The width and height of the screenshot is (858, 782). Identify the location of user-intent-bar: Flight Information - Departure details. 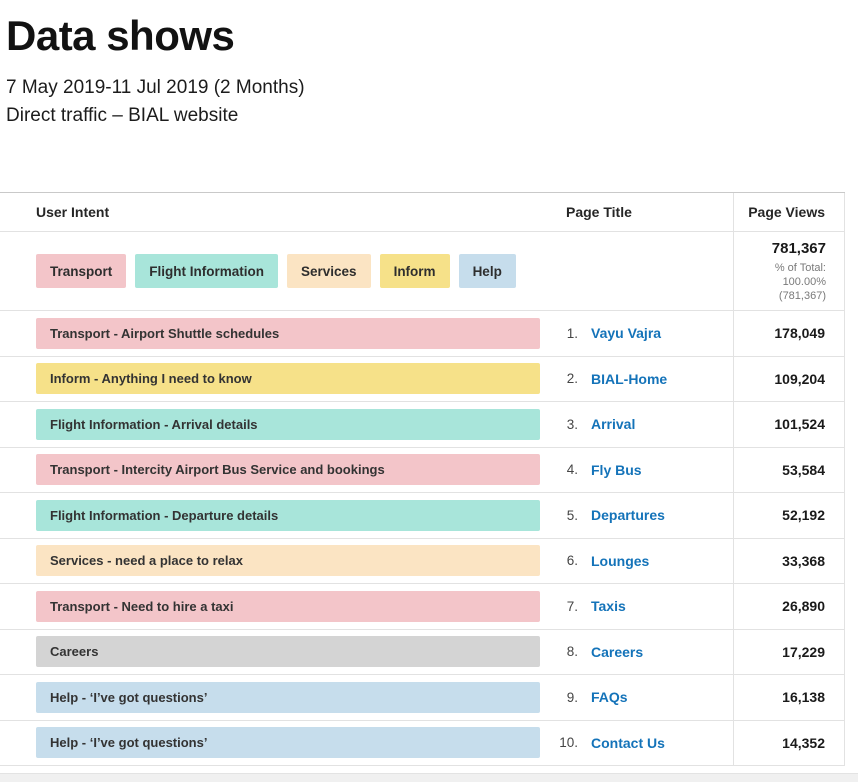
(288, 515).